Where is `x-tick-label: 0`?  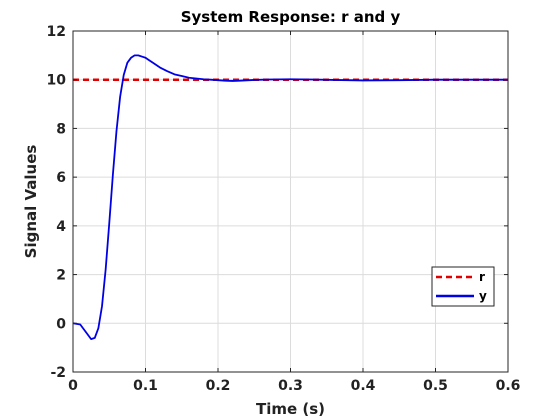 x-tick-label: 0 is located at coordinates (73, 386).